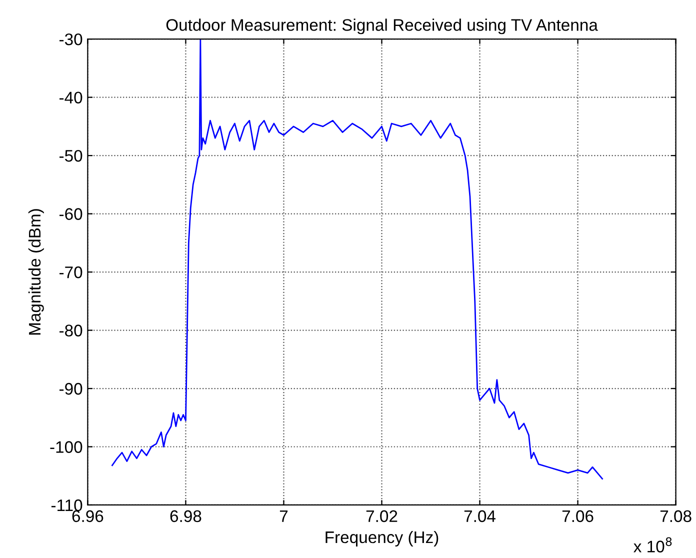  Describe the element at coordinates (382, 538) in the screenshot. I see `x-axis-title: Frequency (Hz)` at that location.